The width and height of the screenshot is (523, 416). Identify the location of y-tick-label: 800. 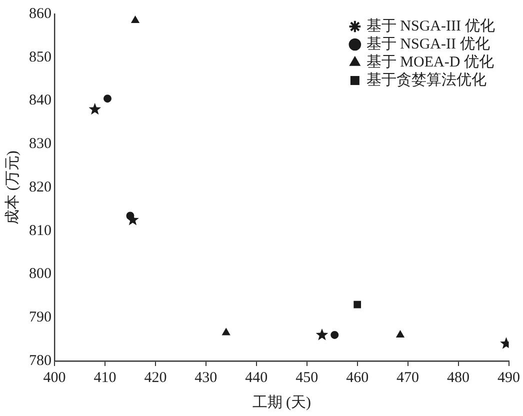
(40, 274).